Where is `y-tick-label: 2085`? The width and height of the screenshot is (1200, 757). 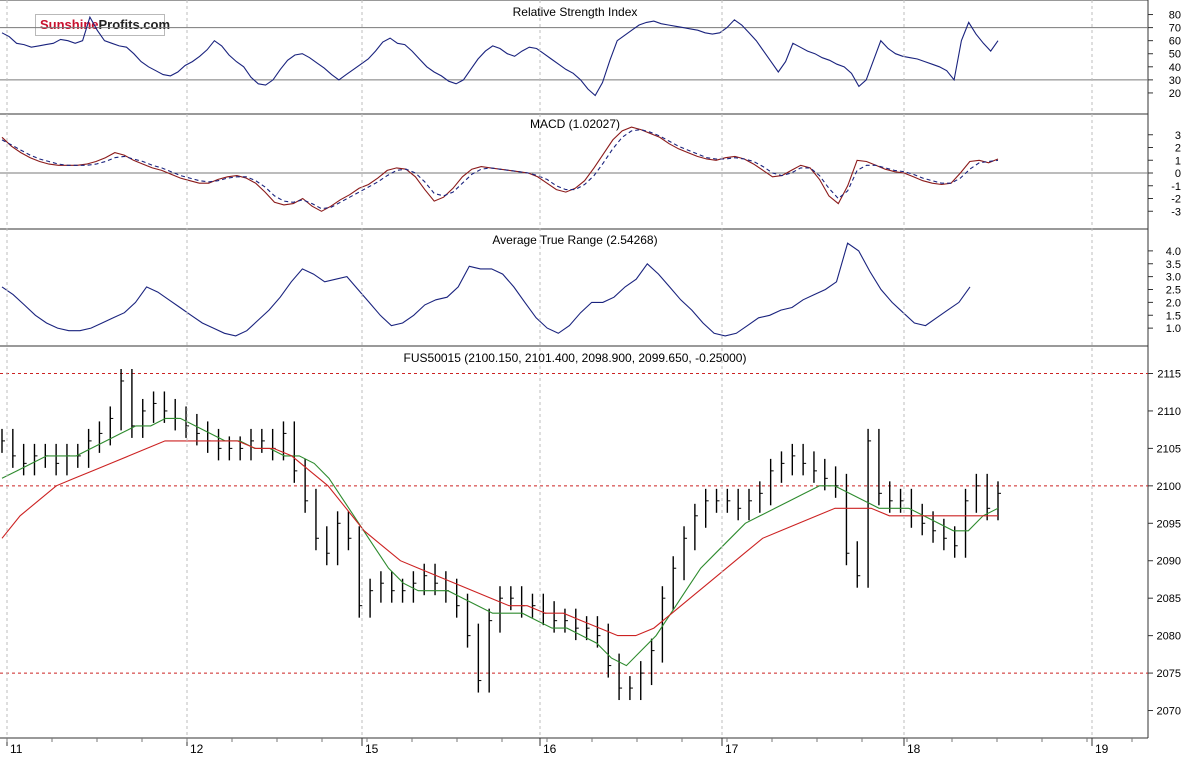 y-tick-label: 2085 is located at coordinates (1169, 599).